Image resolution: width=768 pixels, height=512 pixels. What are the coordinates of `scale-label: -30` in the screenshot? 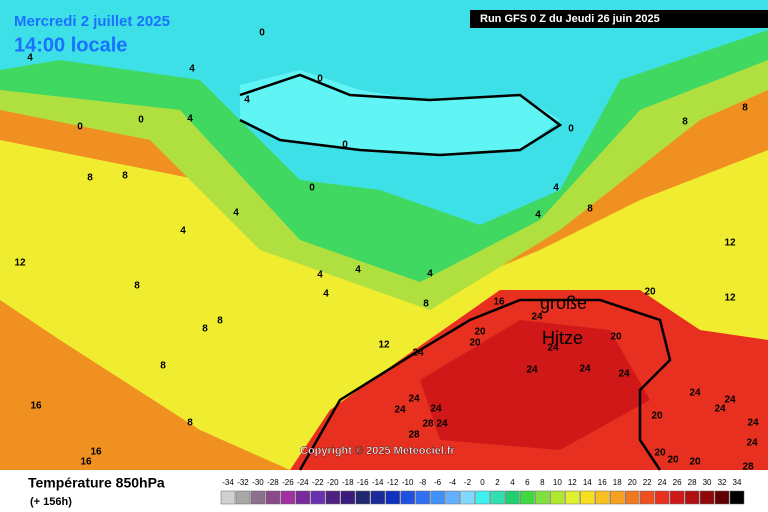 It's located at (258, 482).